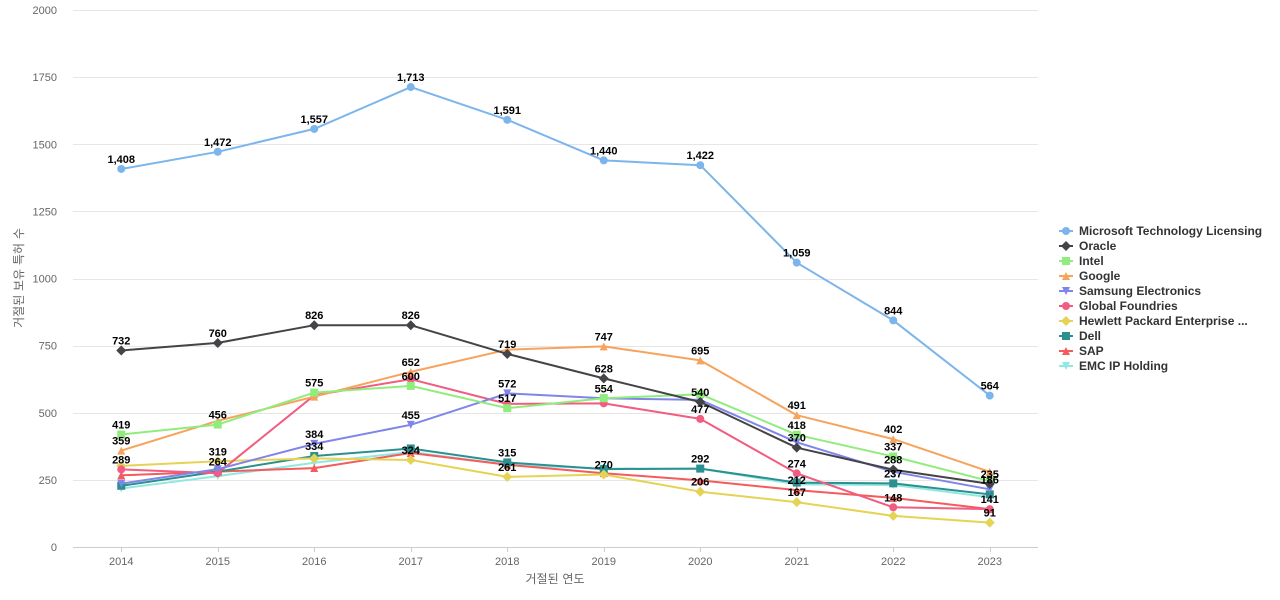  I want to click on data-label: 572, so click(507, 384).